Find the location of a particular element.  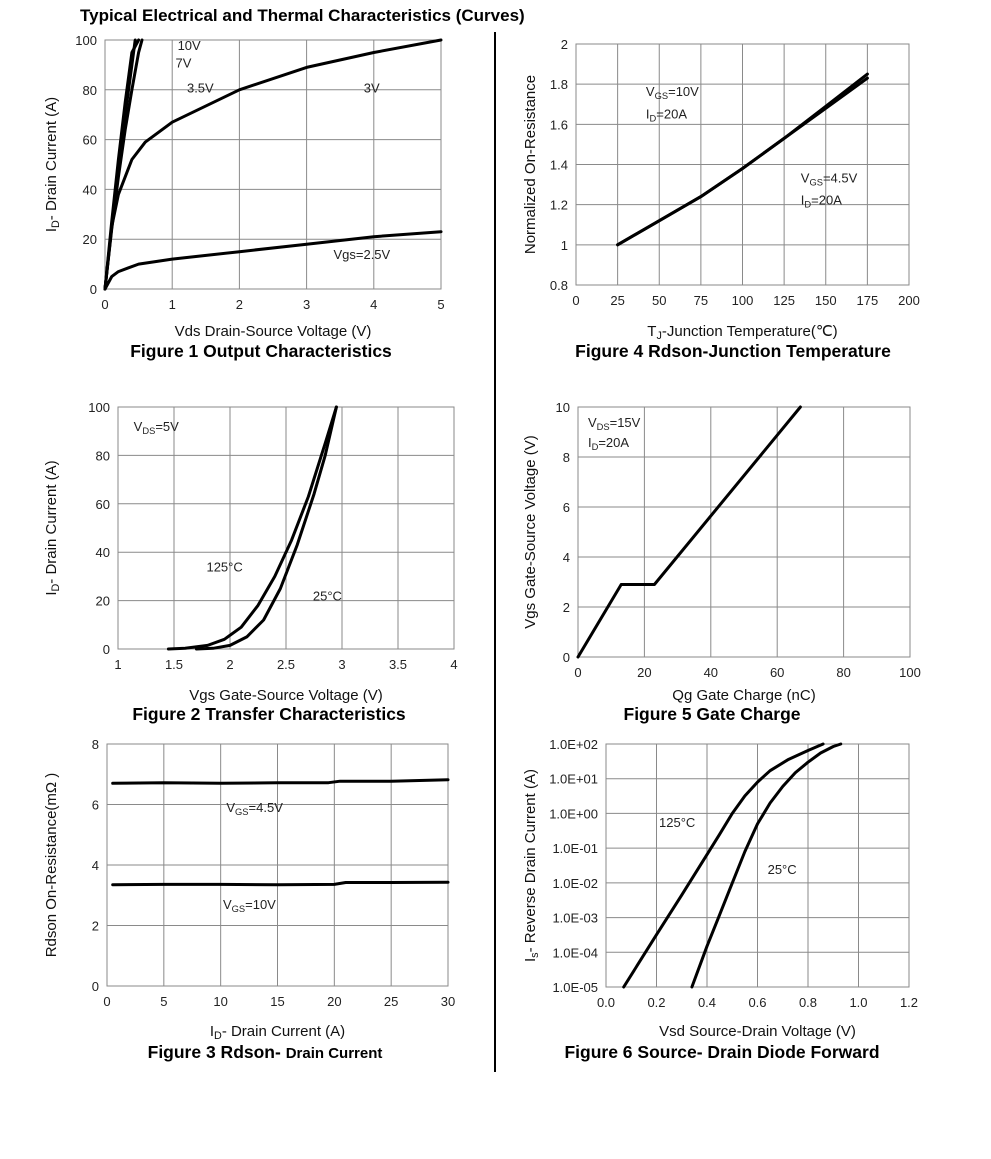

y-axis-label: ID- Drain Current (A) is located at coordinates (52, 527).